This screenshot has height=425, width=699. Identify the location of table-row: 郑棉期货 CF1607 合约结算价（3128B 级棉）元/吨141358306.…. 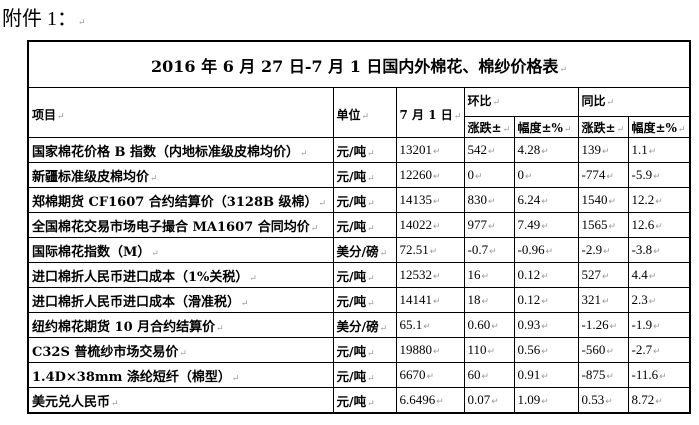
(359, 200).